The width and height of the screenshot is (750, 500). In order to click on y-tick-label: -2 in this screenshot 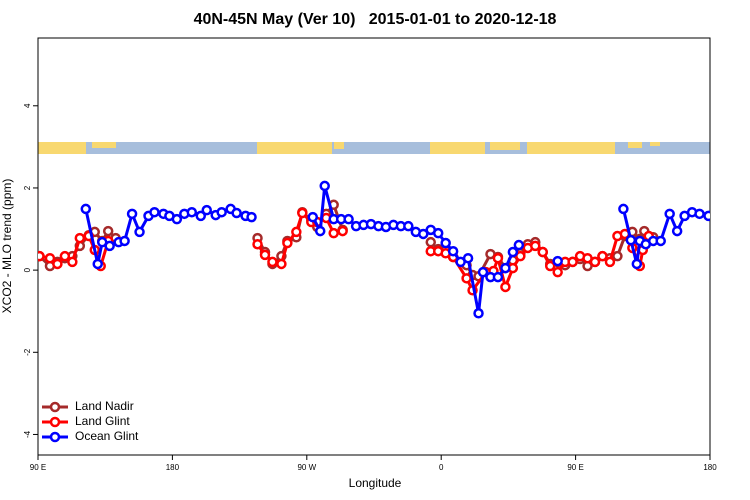, I will do `click(27, 352)`.